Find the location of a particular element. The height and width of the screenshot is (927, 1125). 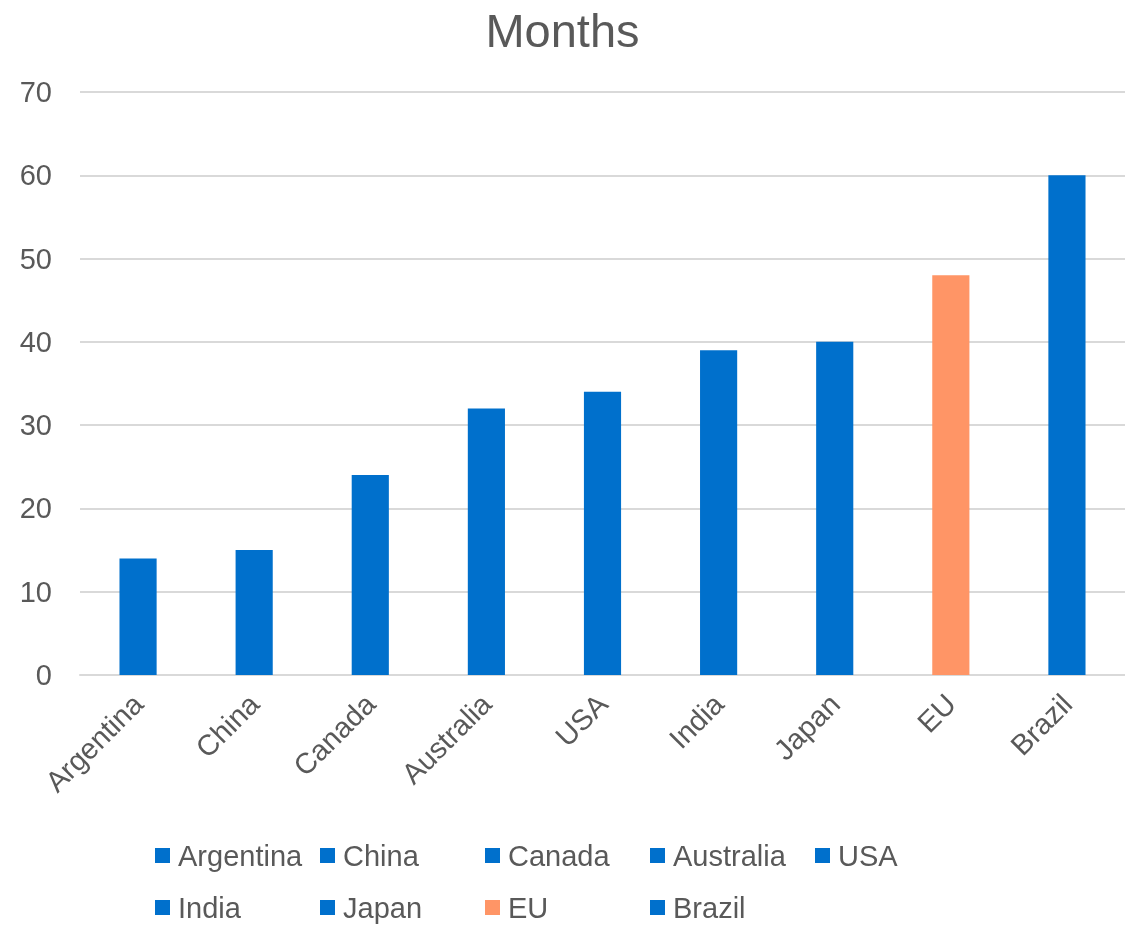

legend-label: Japan is located at coordinates (383, 907).